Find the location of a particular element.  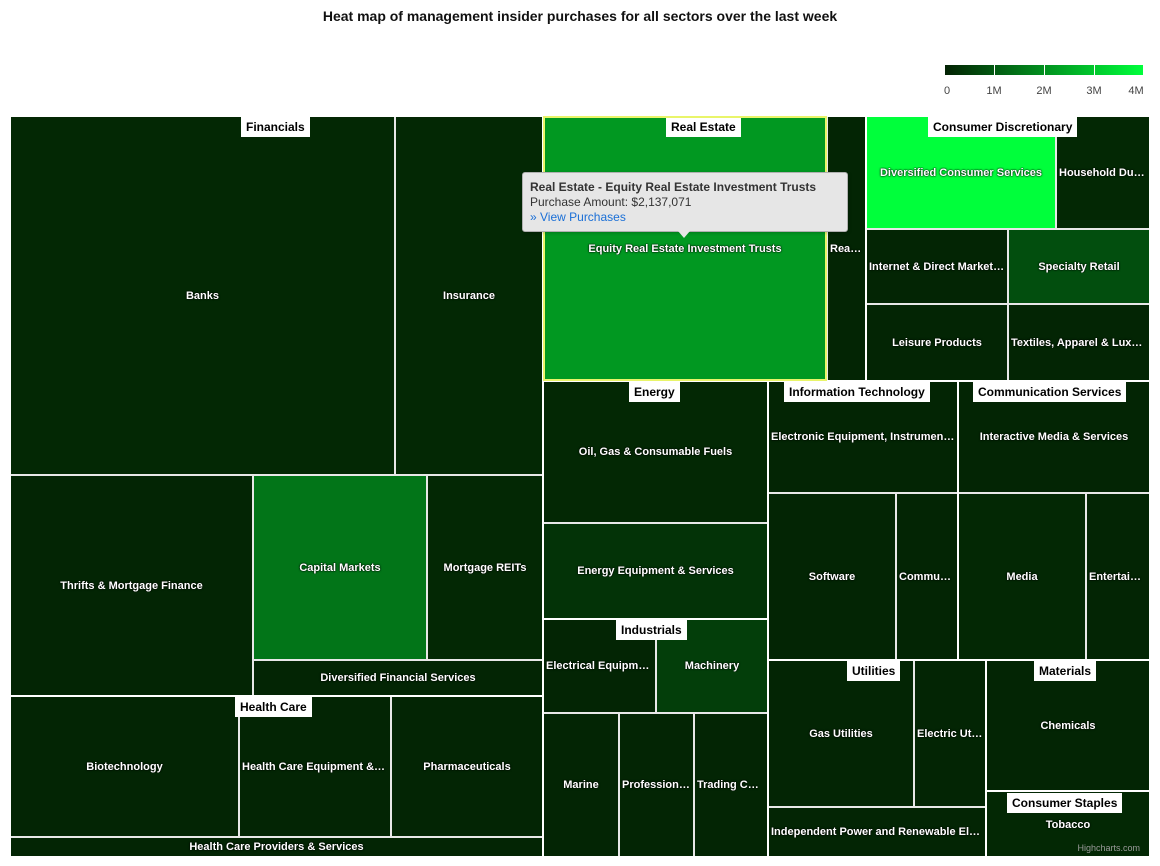

treemap-cell: Internet & Direct Marketing Retail is located at coordinates (937, 266).